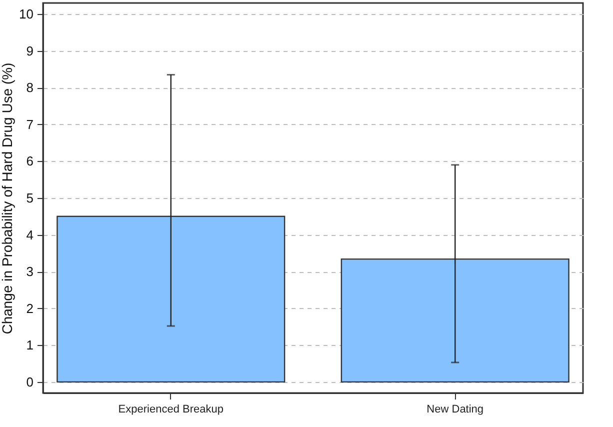 Image resolution: width=613 pixels, height=427 pixels. I want to click on y-tick-label: 10, so click(26, 14).